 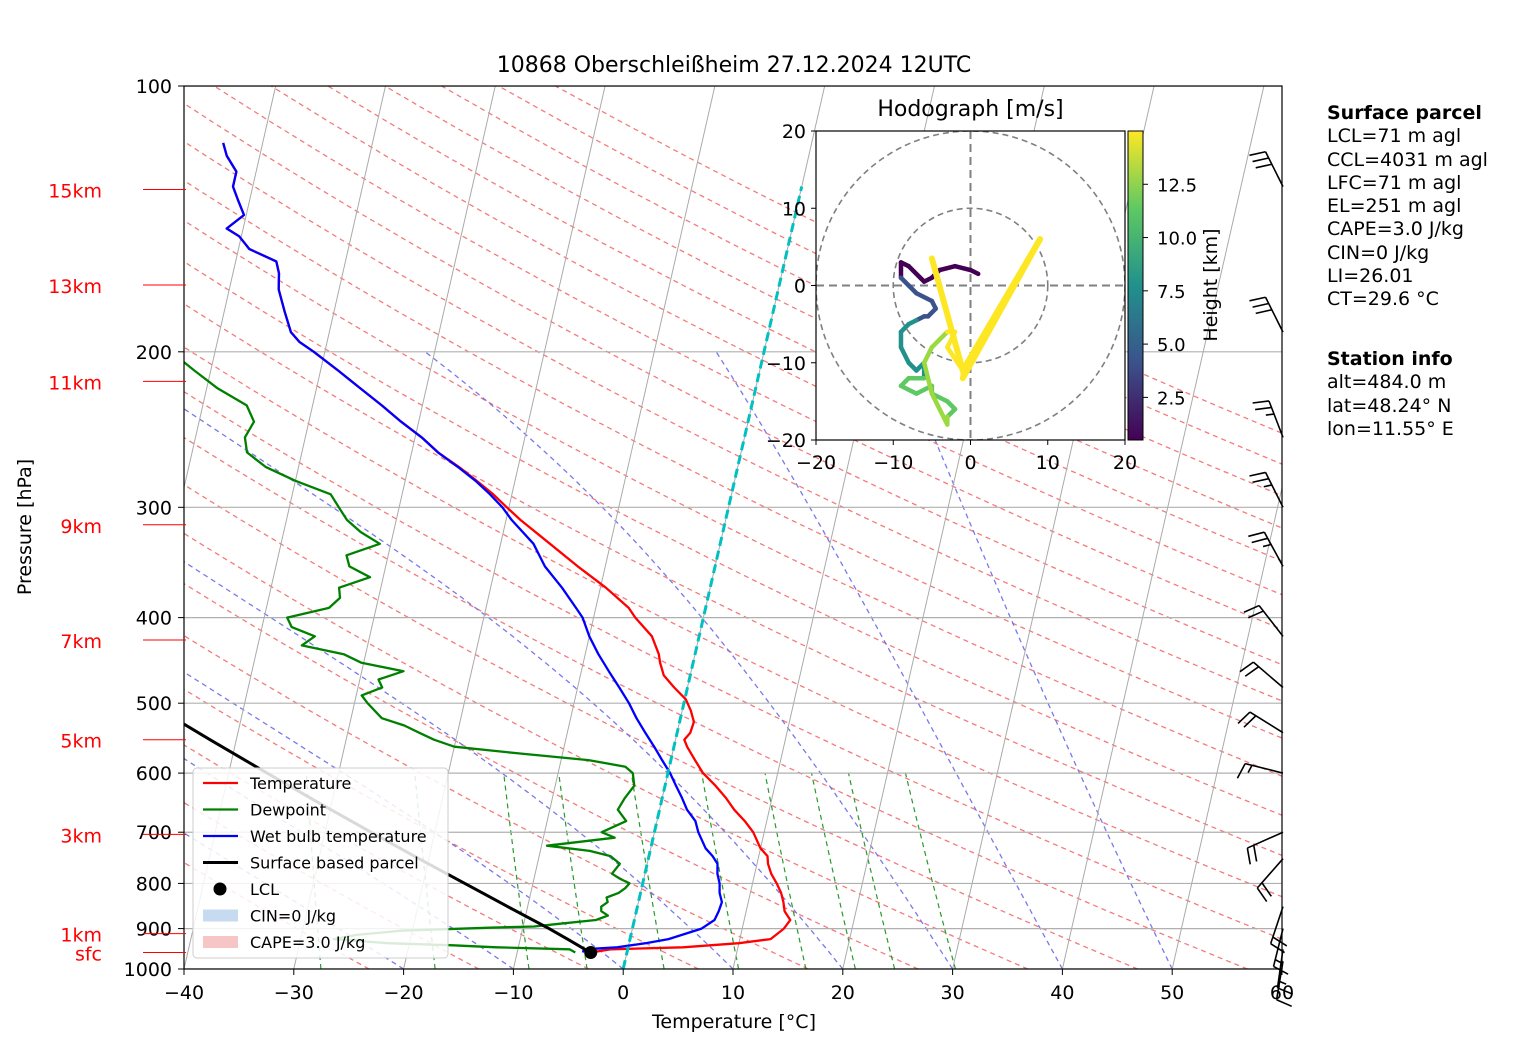 I want to click on latitude-value: lat=48.24° N, so click(x=1389, y=405).